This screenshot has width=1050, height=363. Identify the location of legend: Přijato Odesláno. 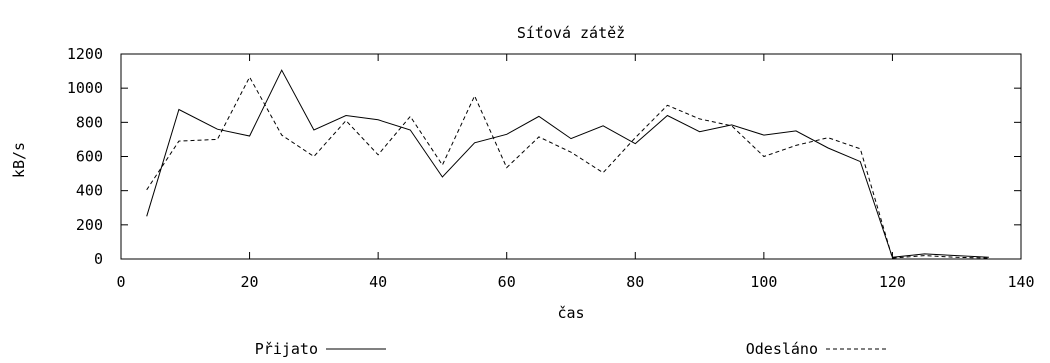
(570, 349).